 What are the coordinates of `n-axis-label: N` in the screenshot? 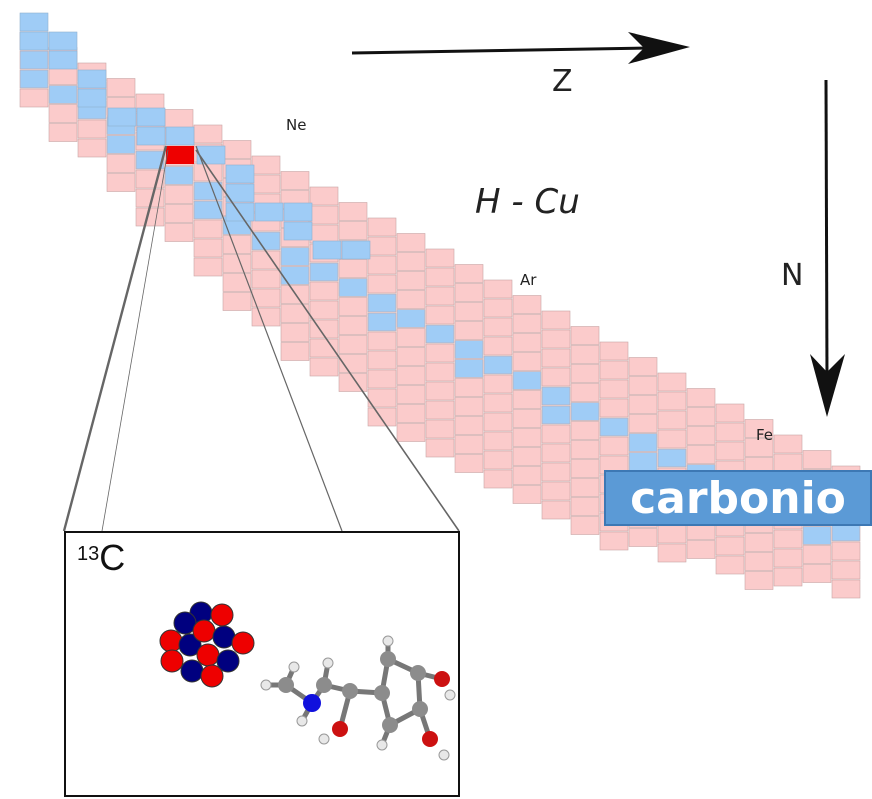 It's located at (792, 275).